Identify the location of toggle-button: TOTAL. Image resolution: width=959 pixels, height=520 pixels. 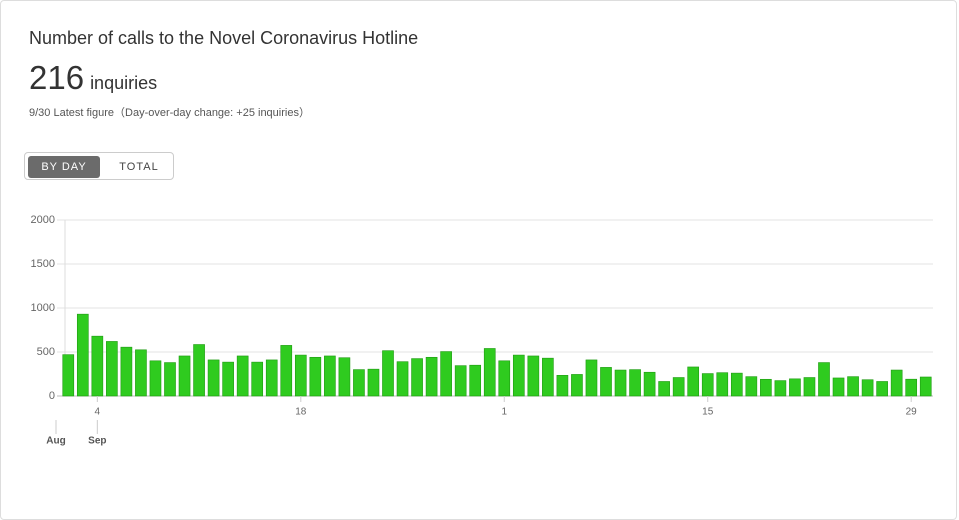
(139, 167).